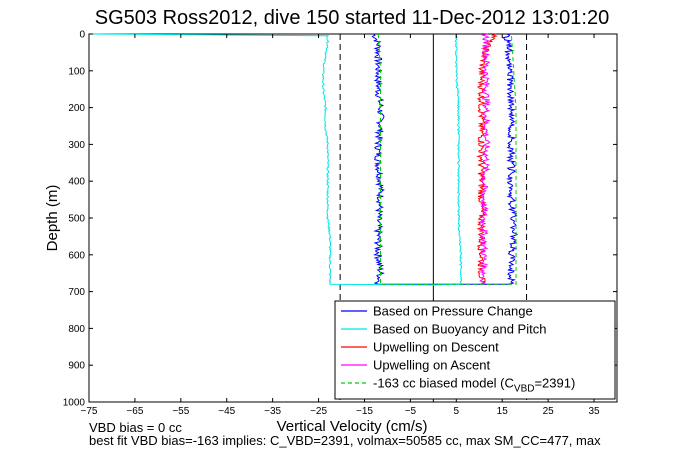 The image size is (681, 454). What do you see at coordinates (272, 411) in the screenshot?
I see `x-tick-label-4: −35` at bounding box center [272, 411].